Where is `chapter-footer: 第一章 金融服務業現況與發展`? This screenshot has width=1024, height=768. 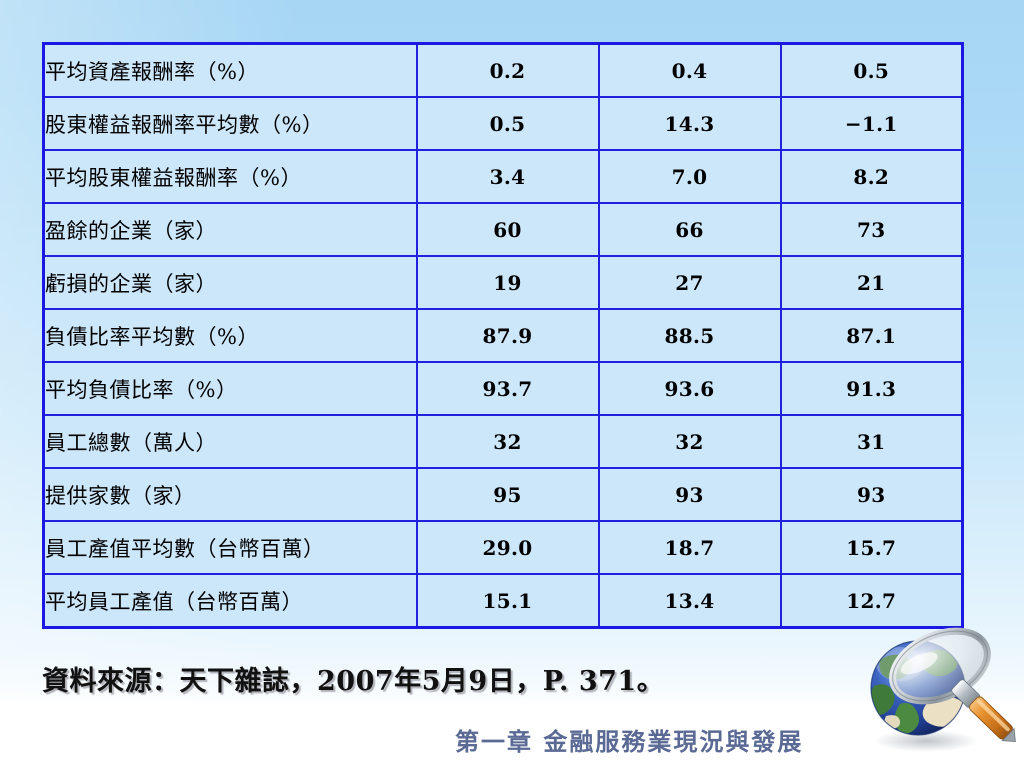 chapter-footer: 第一章 金融服務業現況與發展 is located at coordinates (629, 741).